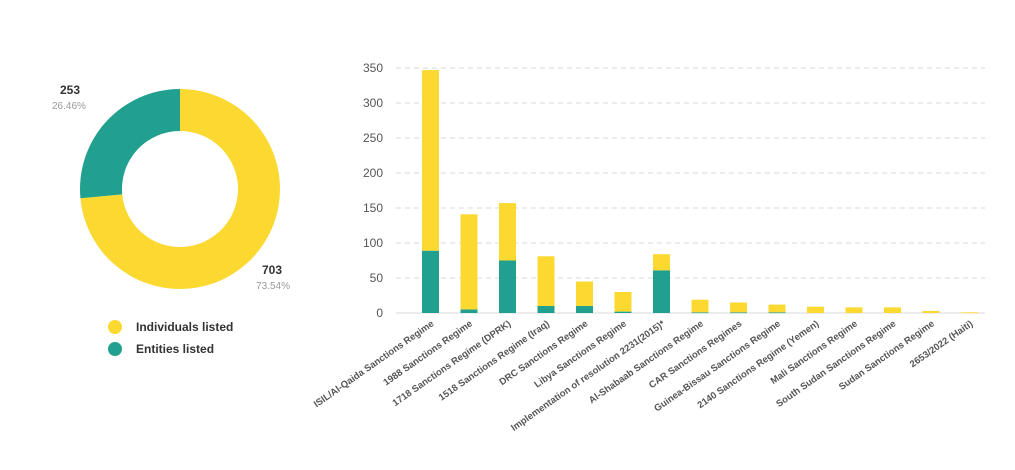  What do you see at coordinates (69, 106) in the screenshot?
I see `donut-percent-label-entities: 26.46%` at bounding box center [69, 106].